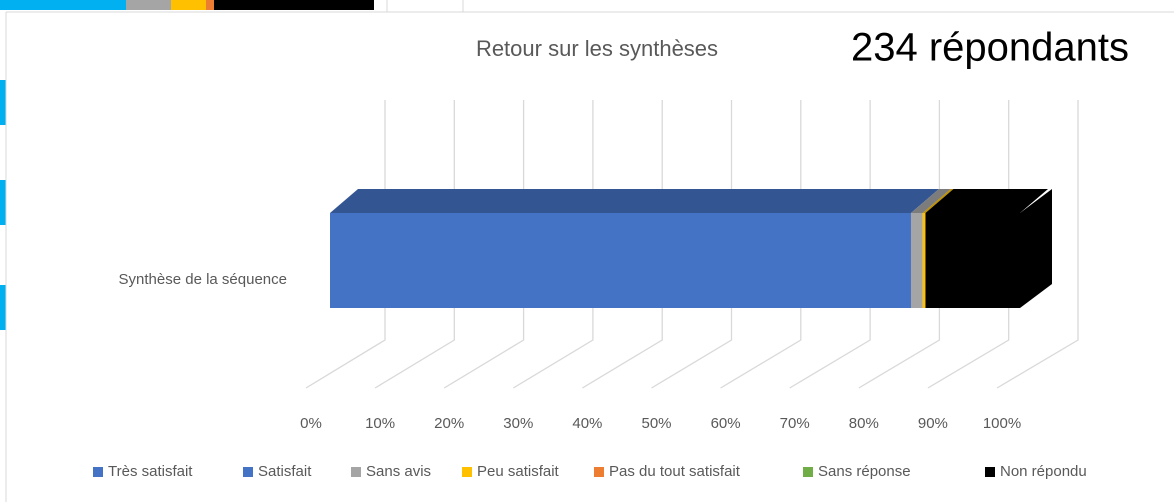 The image size is (1174, 502). Describe the element at coordinates (449, 423) in the screenshot. I see `x-tick-label: 20%` at that location.